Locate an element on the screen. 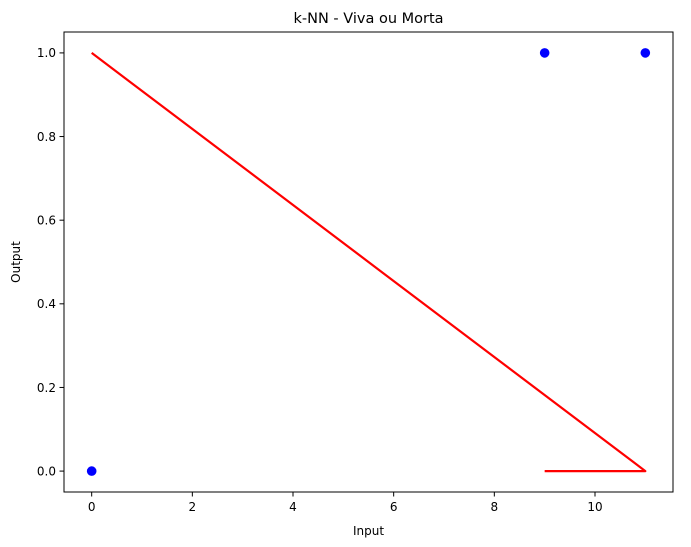 This screenshot has width=691, height=547. x-tick-label: 2 is located at coordinates (193, 507).